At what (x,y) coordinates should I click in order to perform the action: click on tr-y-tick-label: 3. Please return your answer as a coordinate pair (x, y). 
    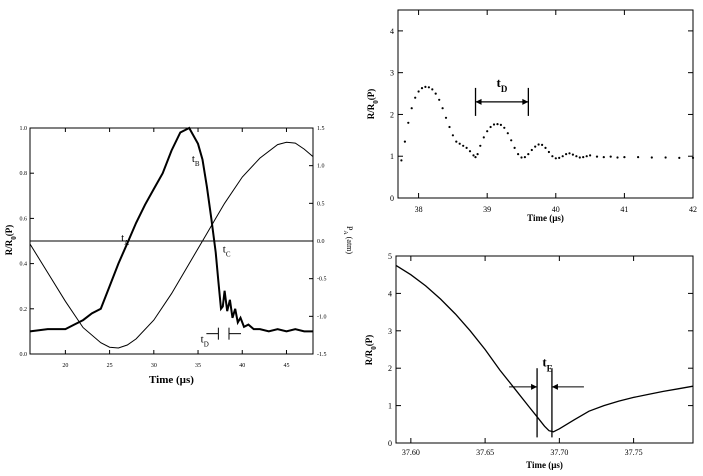
    Looking at the image, I should click on (392, 73).